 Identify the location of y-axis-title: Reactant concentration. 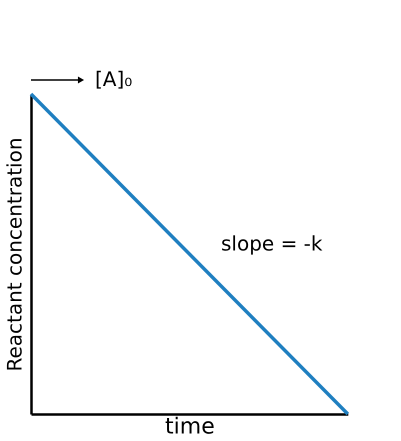
(14, 254).